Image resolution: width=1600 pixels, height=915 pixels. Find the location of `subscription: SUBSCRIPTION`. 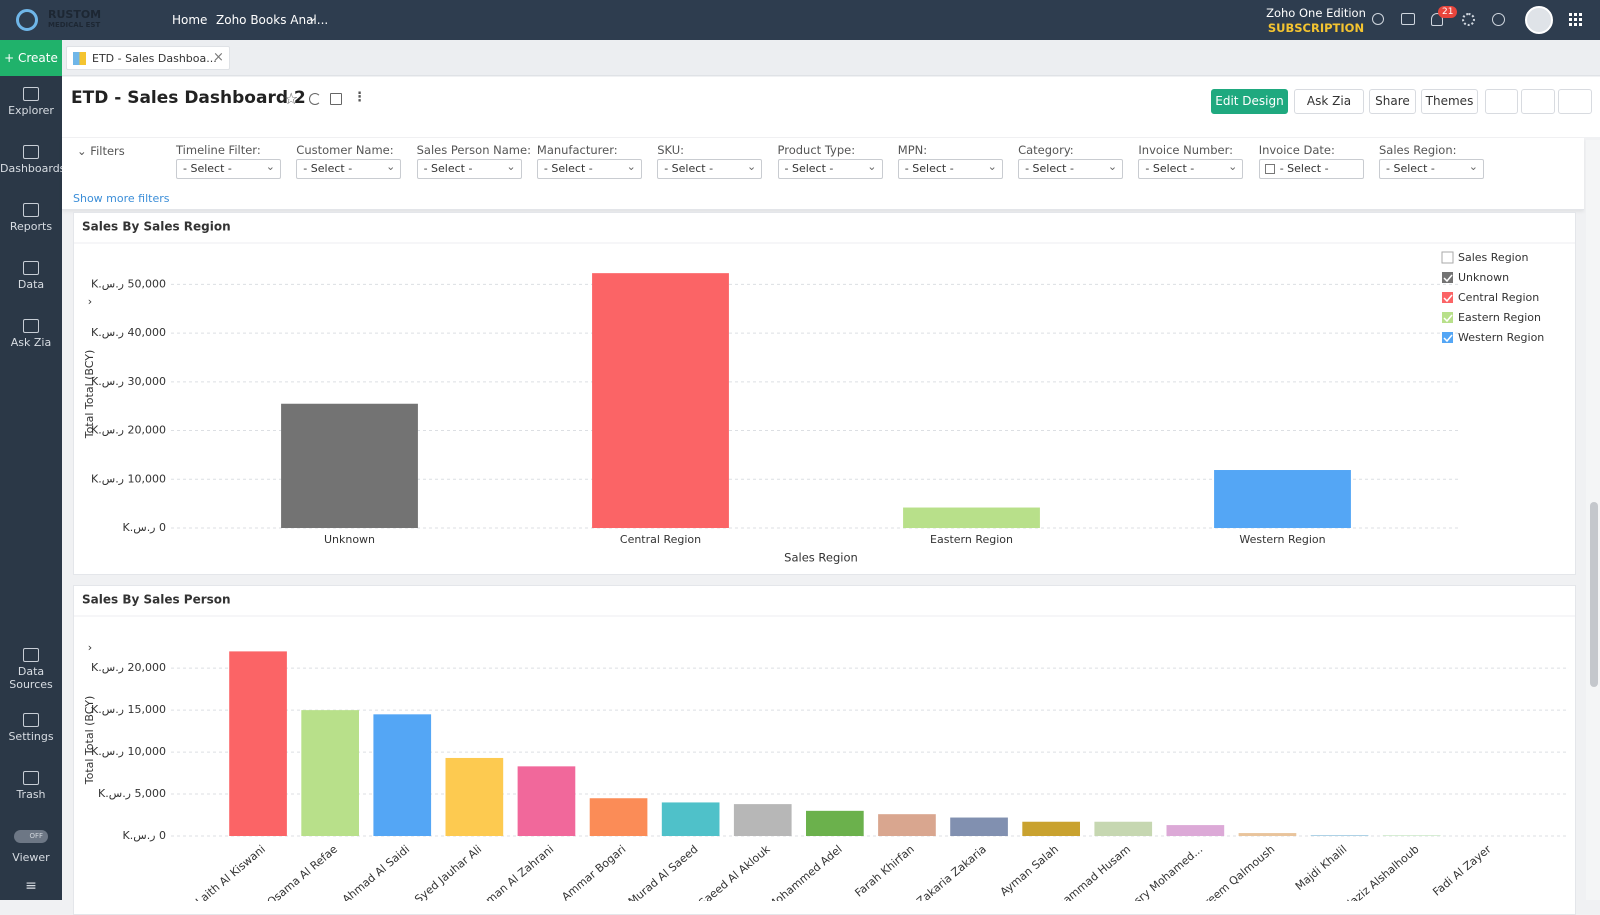

subscription: SUBSCRIPTION is located at coordinates (1316, 28).